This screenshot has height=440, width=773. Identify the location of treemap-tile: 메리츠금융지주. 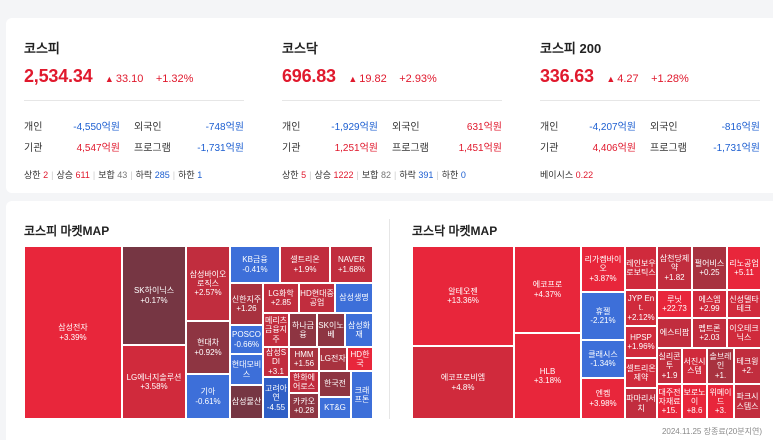
(276, 330).